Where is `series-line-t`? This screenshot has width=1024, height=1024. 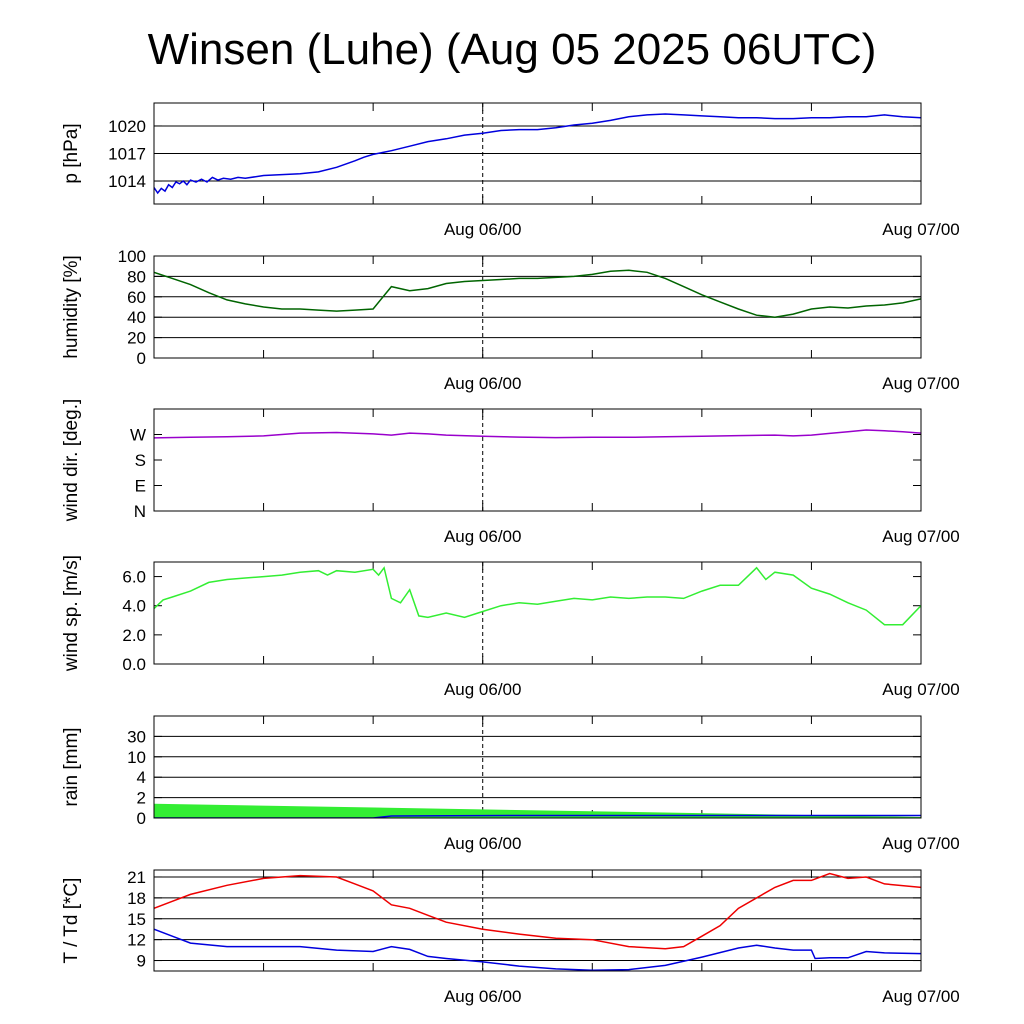
series-line-t is located at coordinates (537, 911).